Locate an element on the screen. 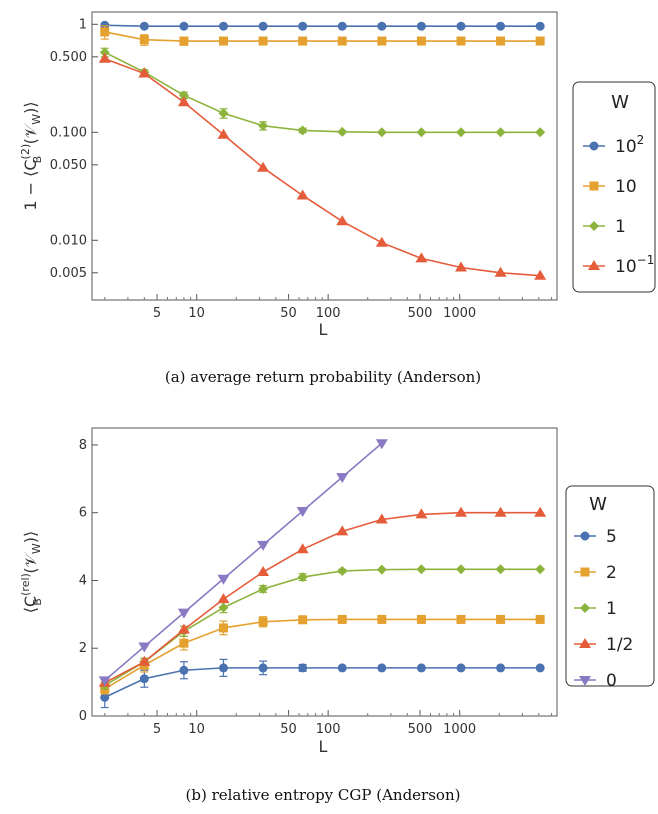 The image size is (658, 814). x-tick-label: 50 is located at coordinates (288, 313).